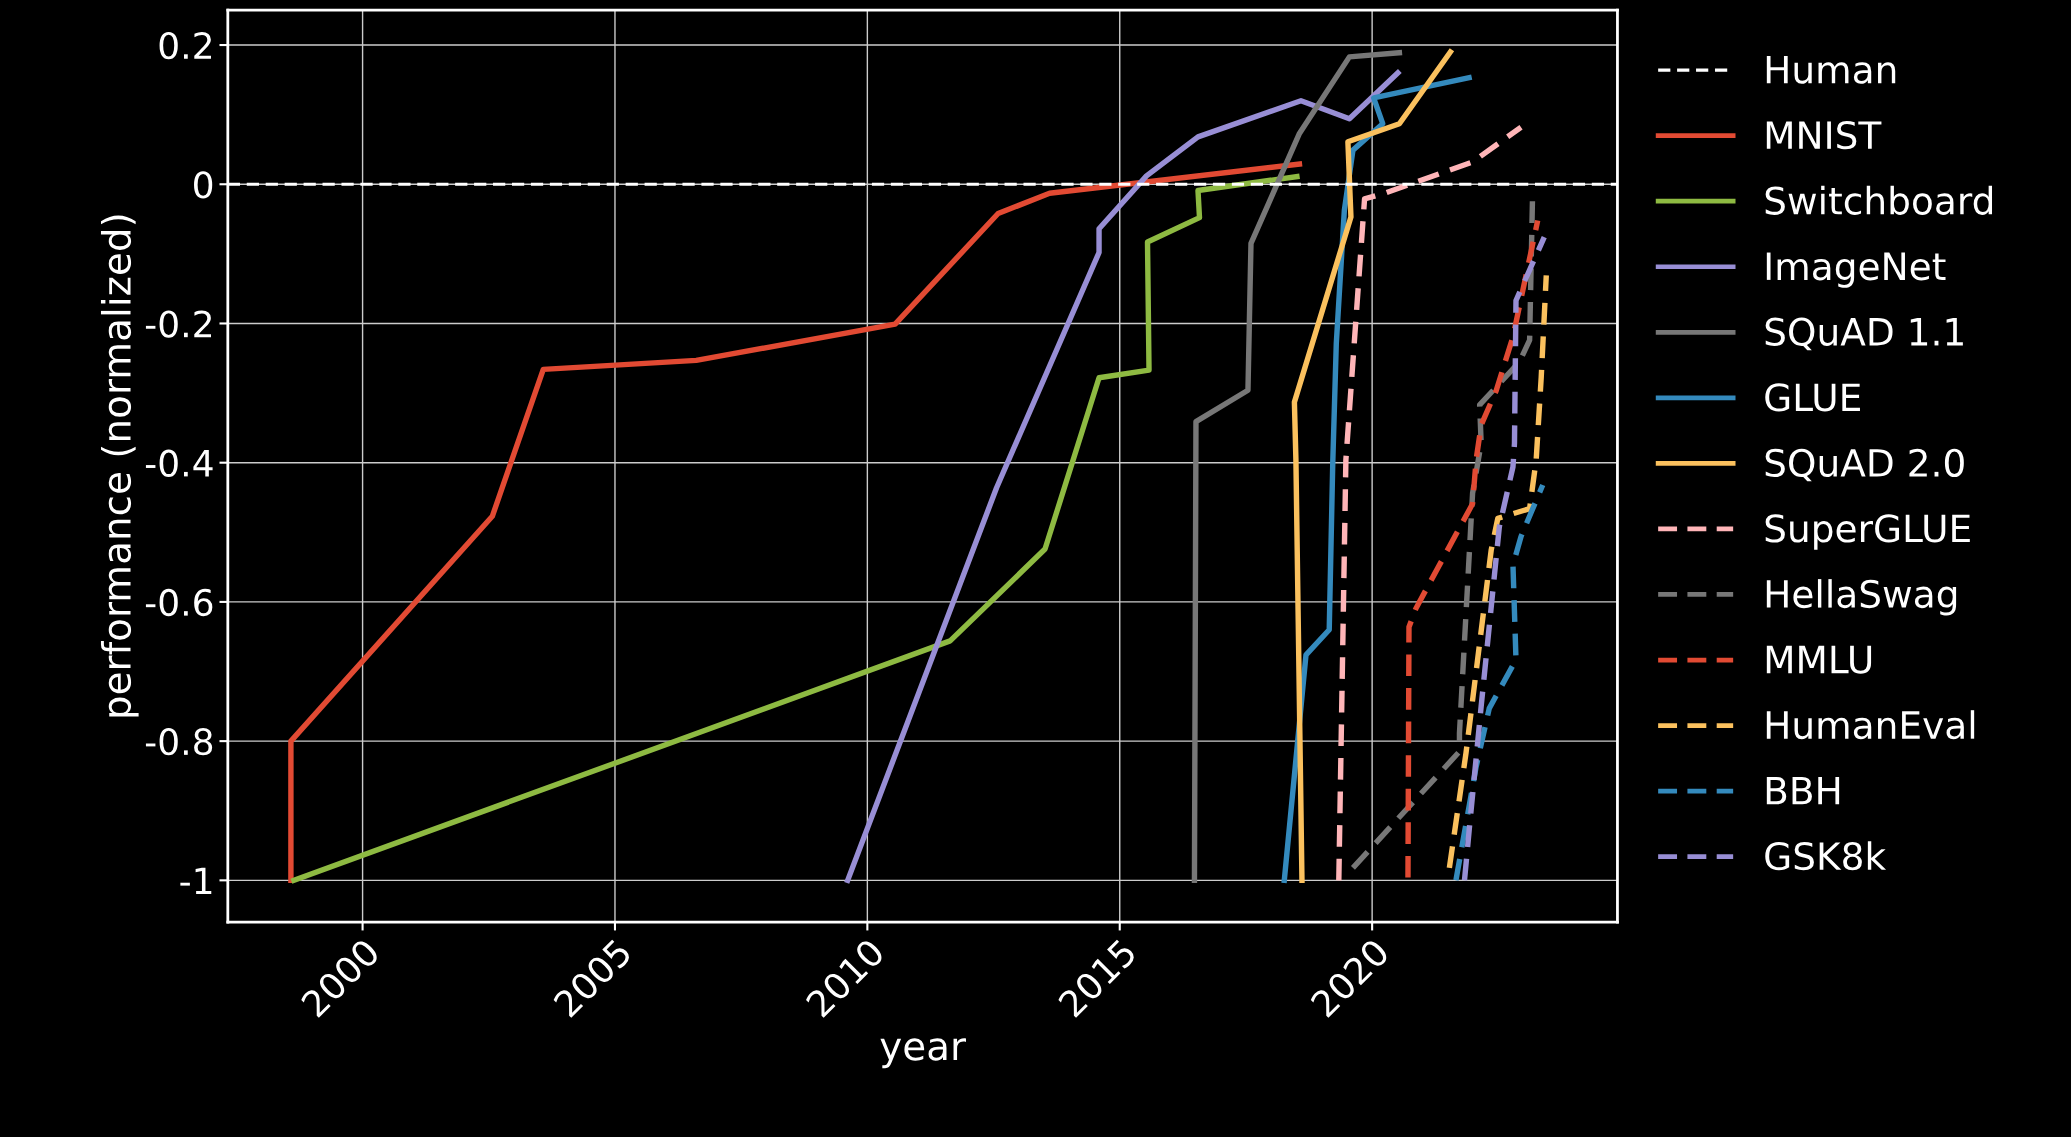 The width and height of the screenshot is (2071, 1137). What do you see at coordinates (923, 1053) in the screenshot?
I see `x-axis-title: year` at bounding box center [923, 1053].